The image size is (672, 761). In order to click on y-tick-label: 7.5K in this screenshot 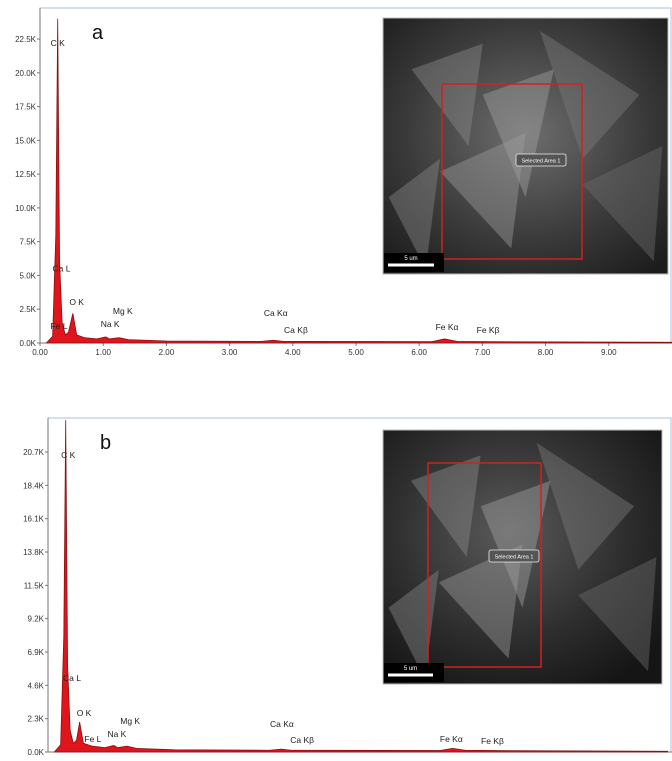, I will do `click(28, 242)`.